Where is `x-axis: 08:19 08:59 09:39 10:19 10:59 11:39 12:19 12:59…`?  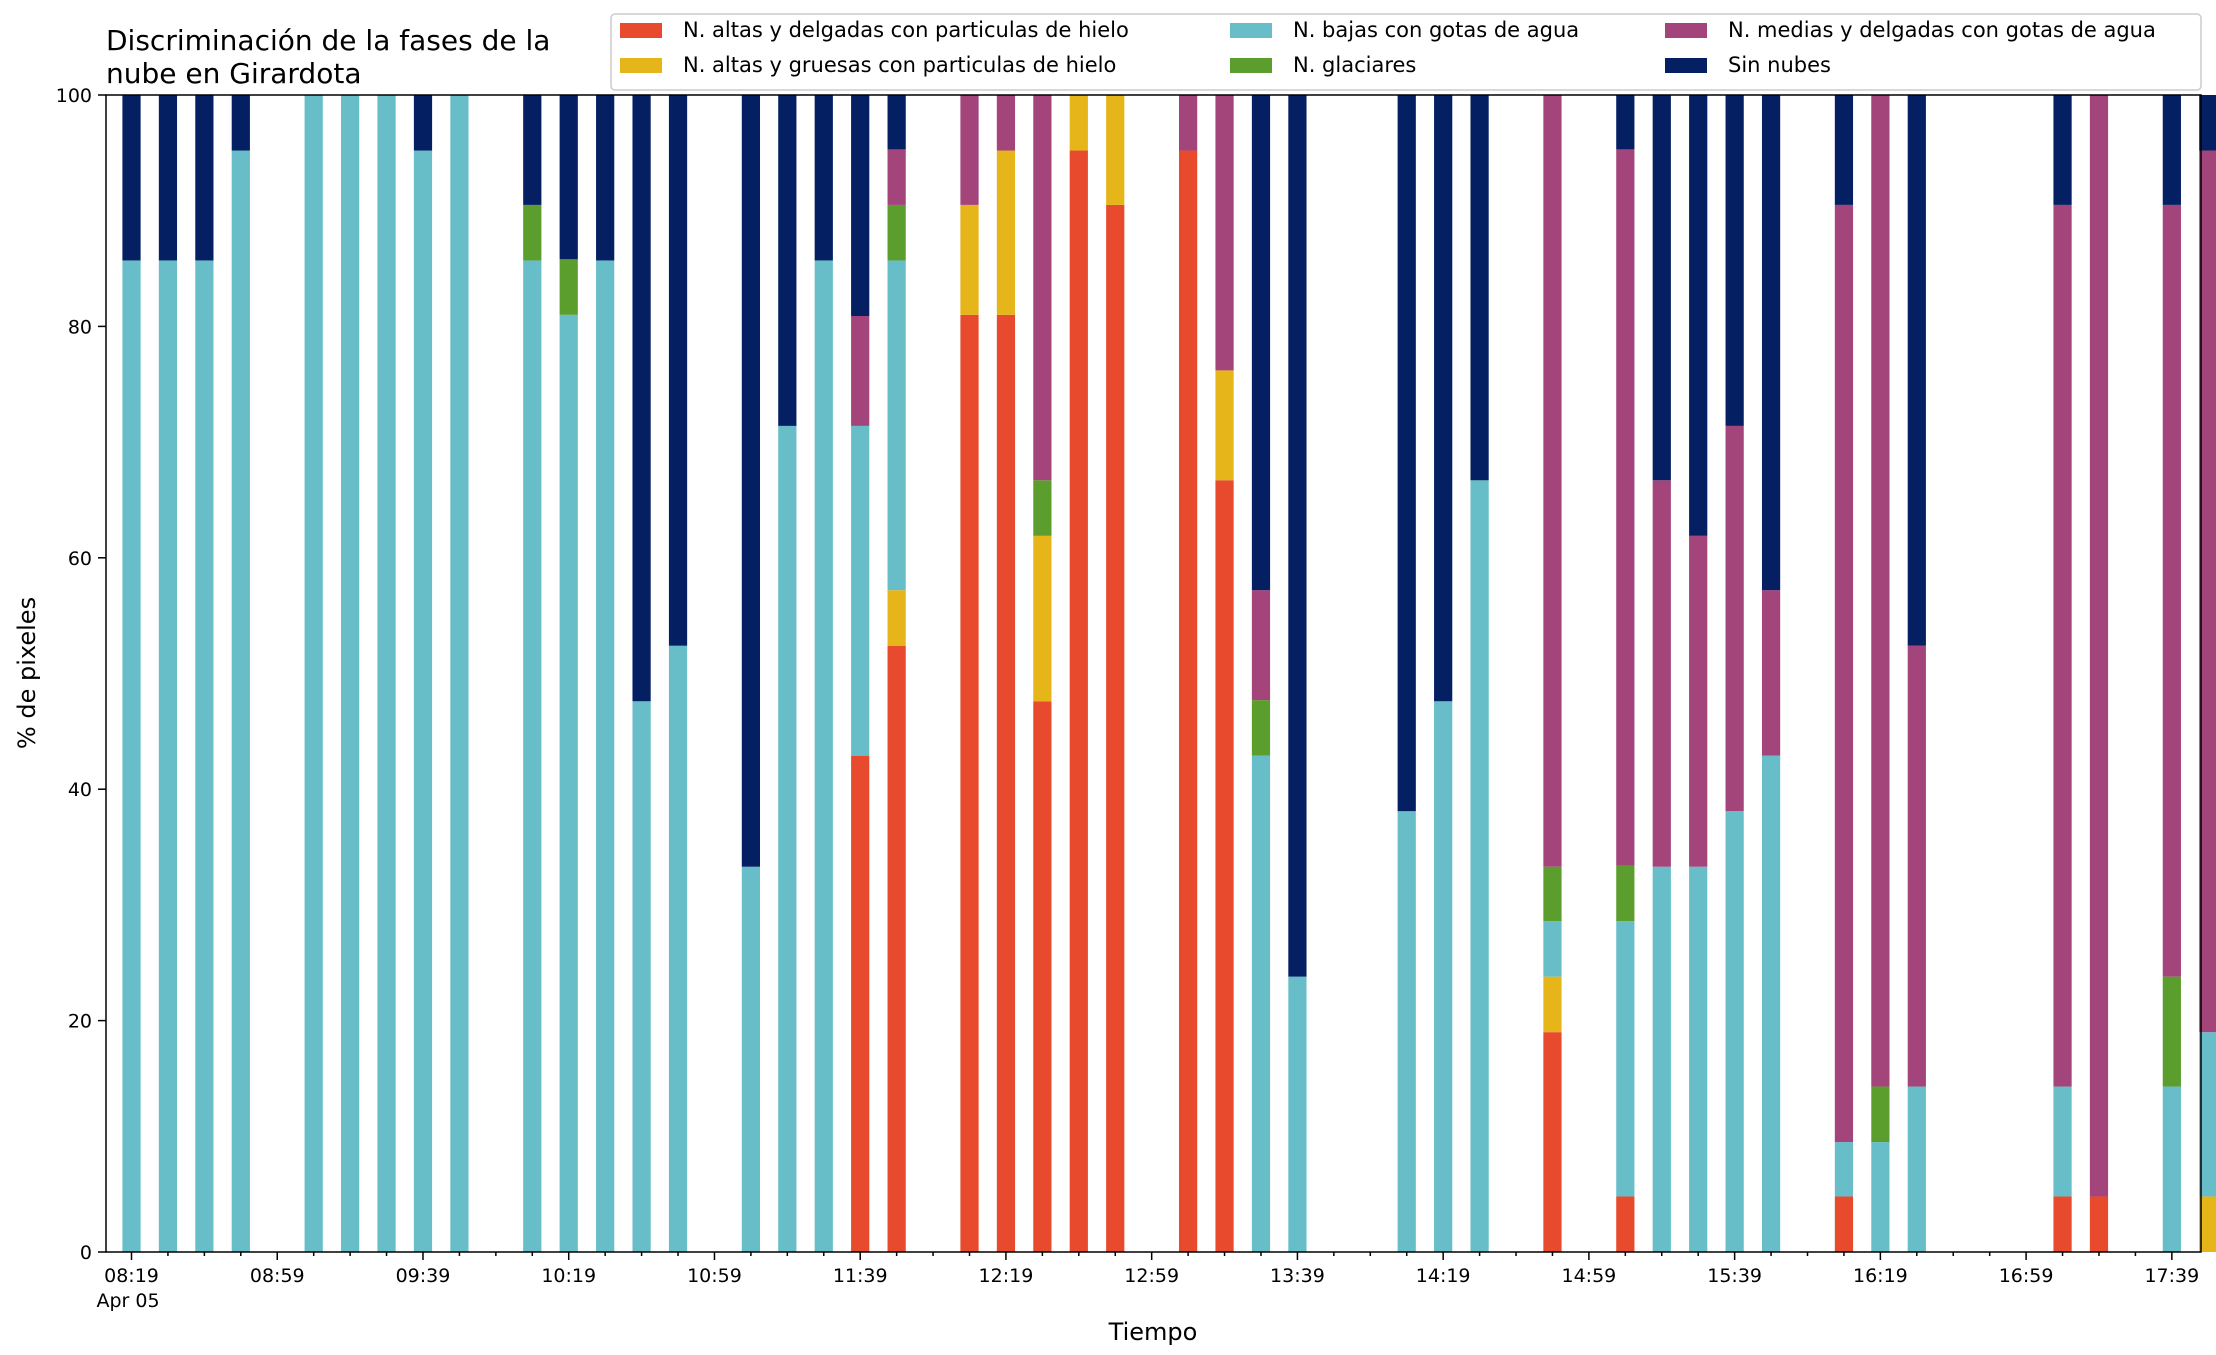
x-axis: 08:19 08:59 09:39 10:19 10:59 11:39 12:19 12:59… is located at coordinates (1148, 1282).